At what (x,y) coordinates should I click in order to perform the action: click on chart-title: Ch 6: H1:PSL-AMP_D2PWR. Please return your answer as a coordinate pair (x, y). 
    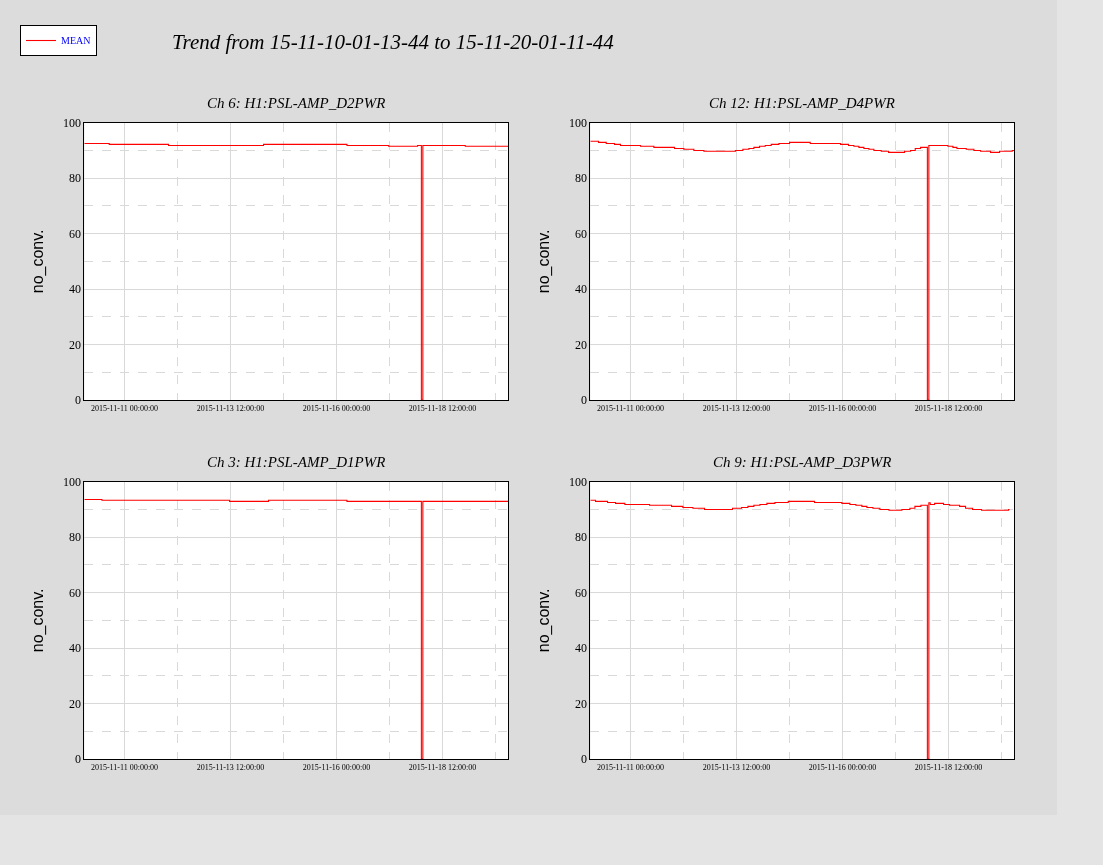
    Looking at the image, I should click on (296, 103).